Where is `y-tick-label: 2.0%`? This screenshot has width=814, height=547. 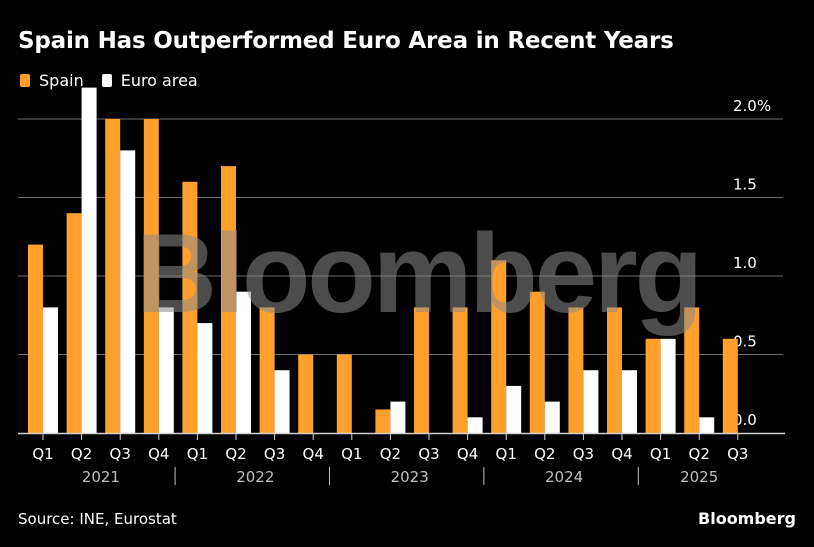
y-tick-label: 2.0% is located at coordinates (752, 106).